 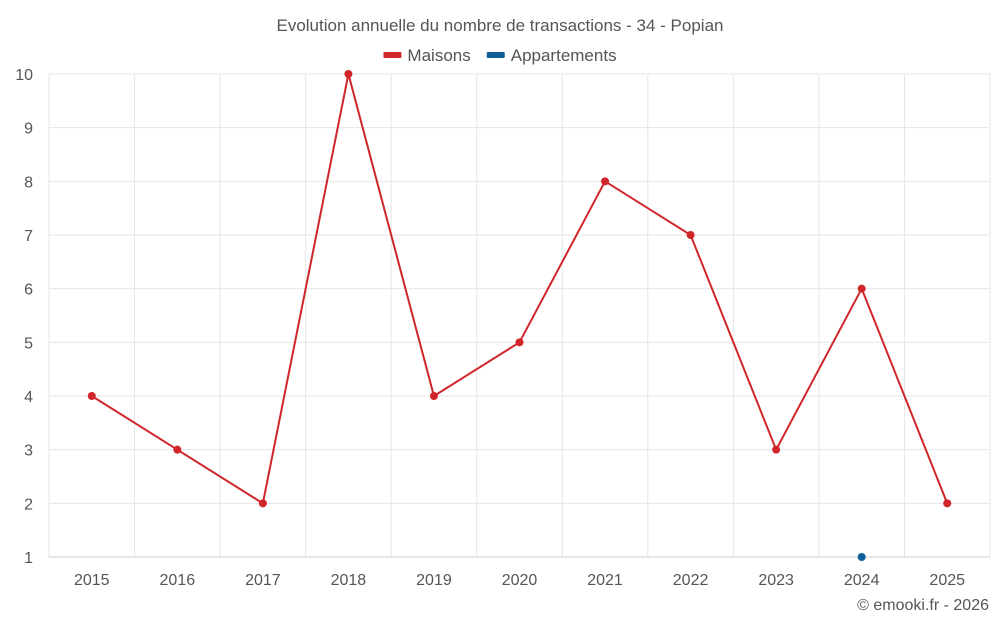 I want to click on series-appartements, so click(x=861, y=557).